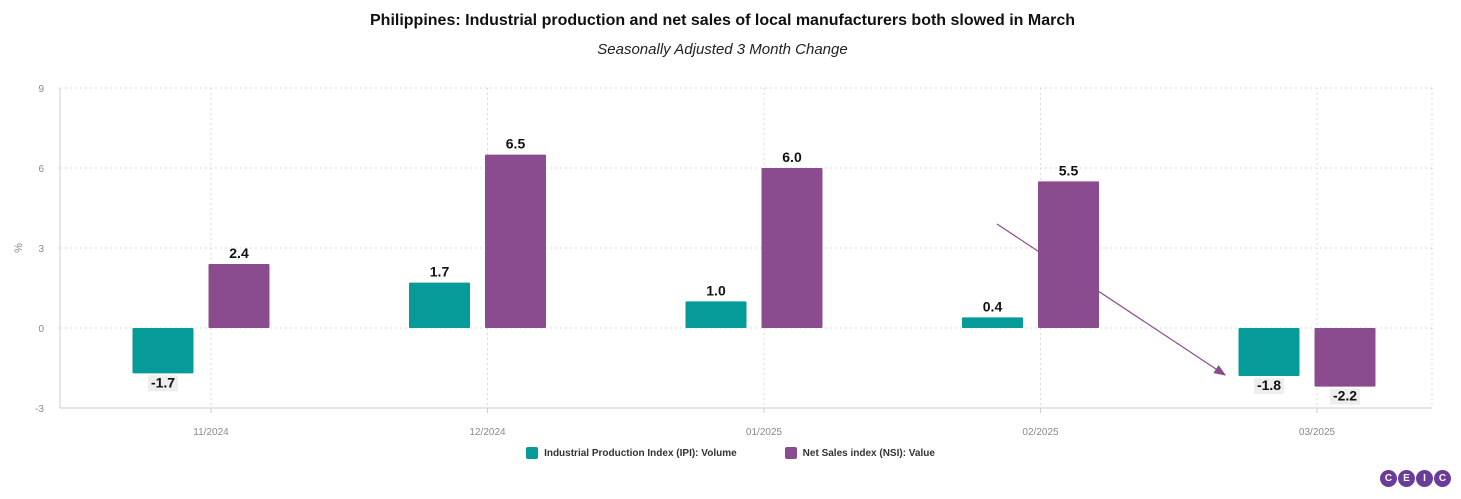  I want to click on data-label: 1.7, so click(440, 272).